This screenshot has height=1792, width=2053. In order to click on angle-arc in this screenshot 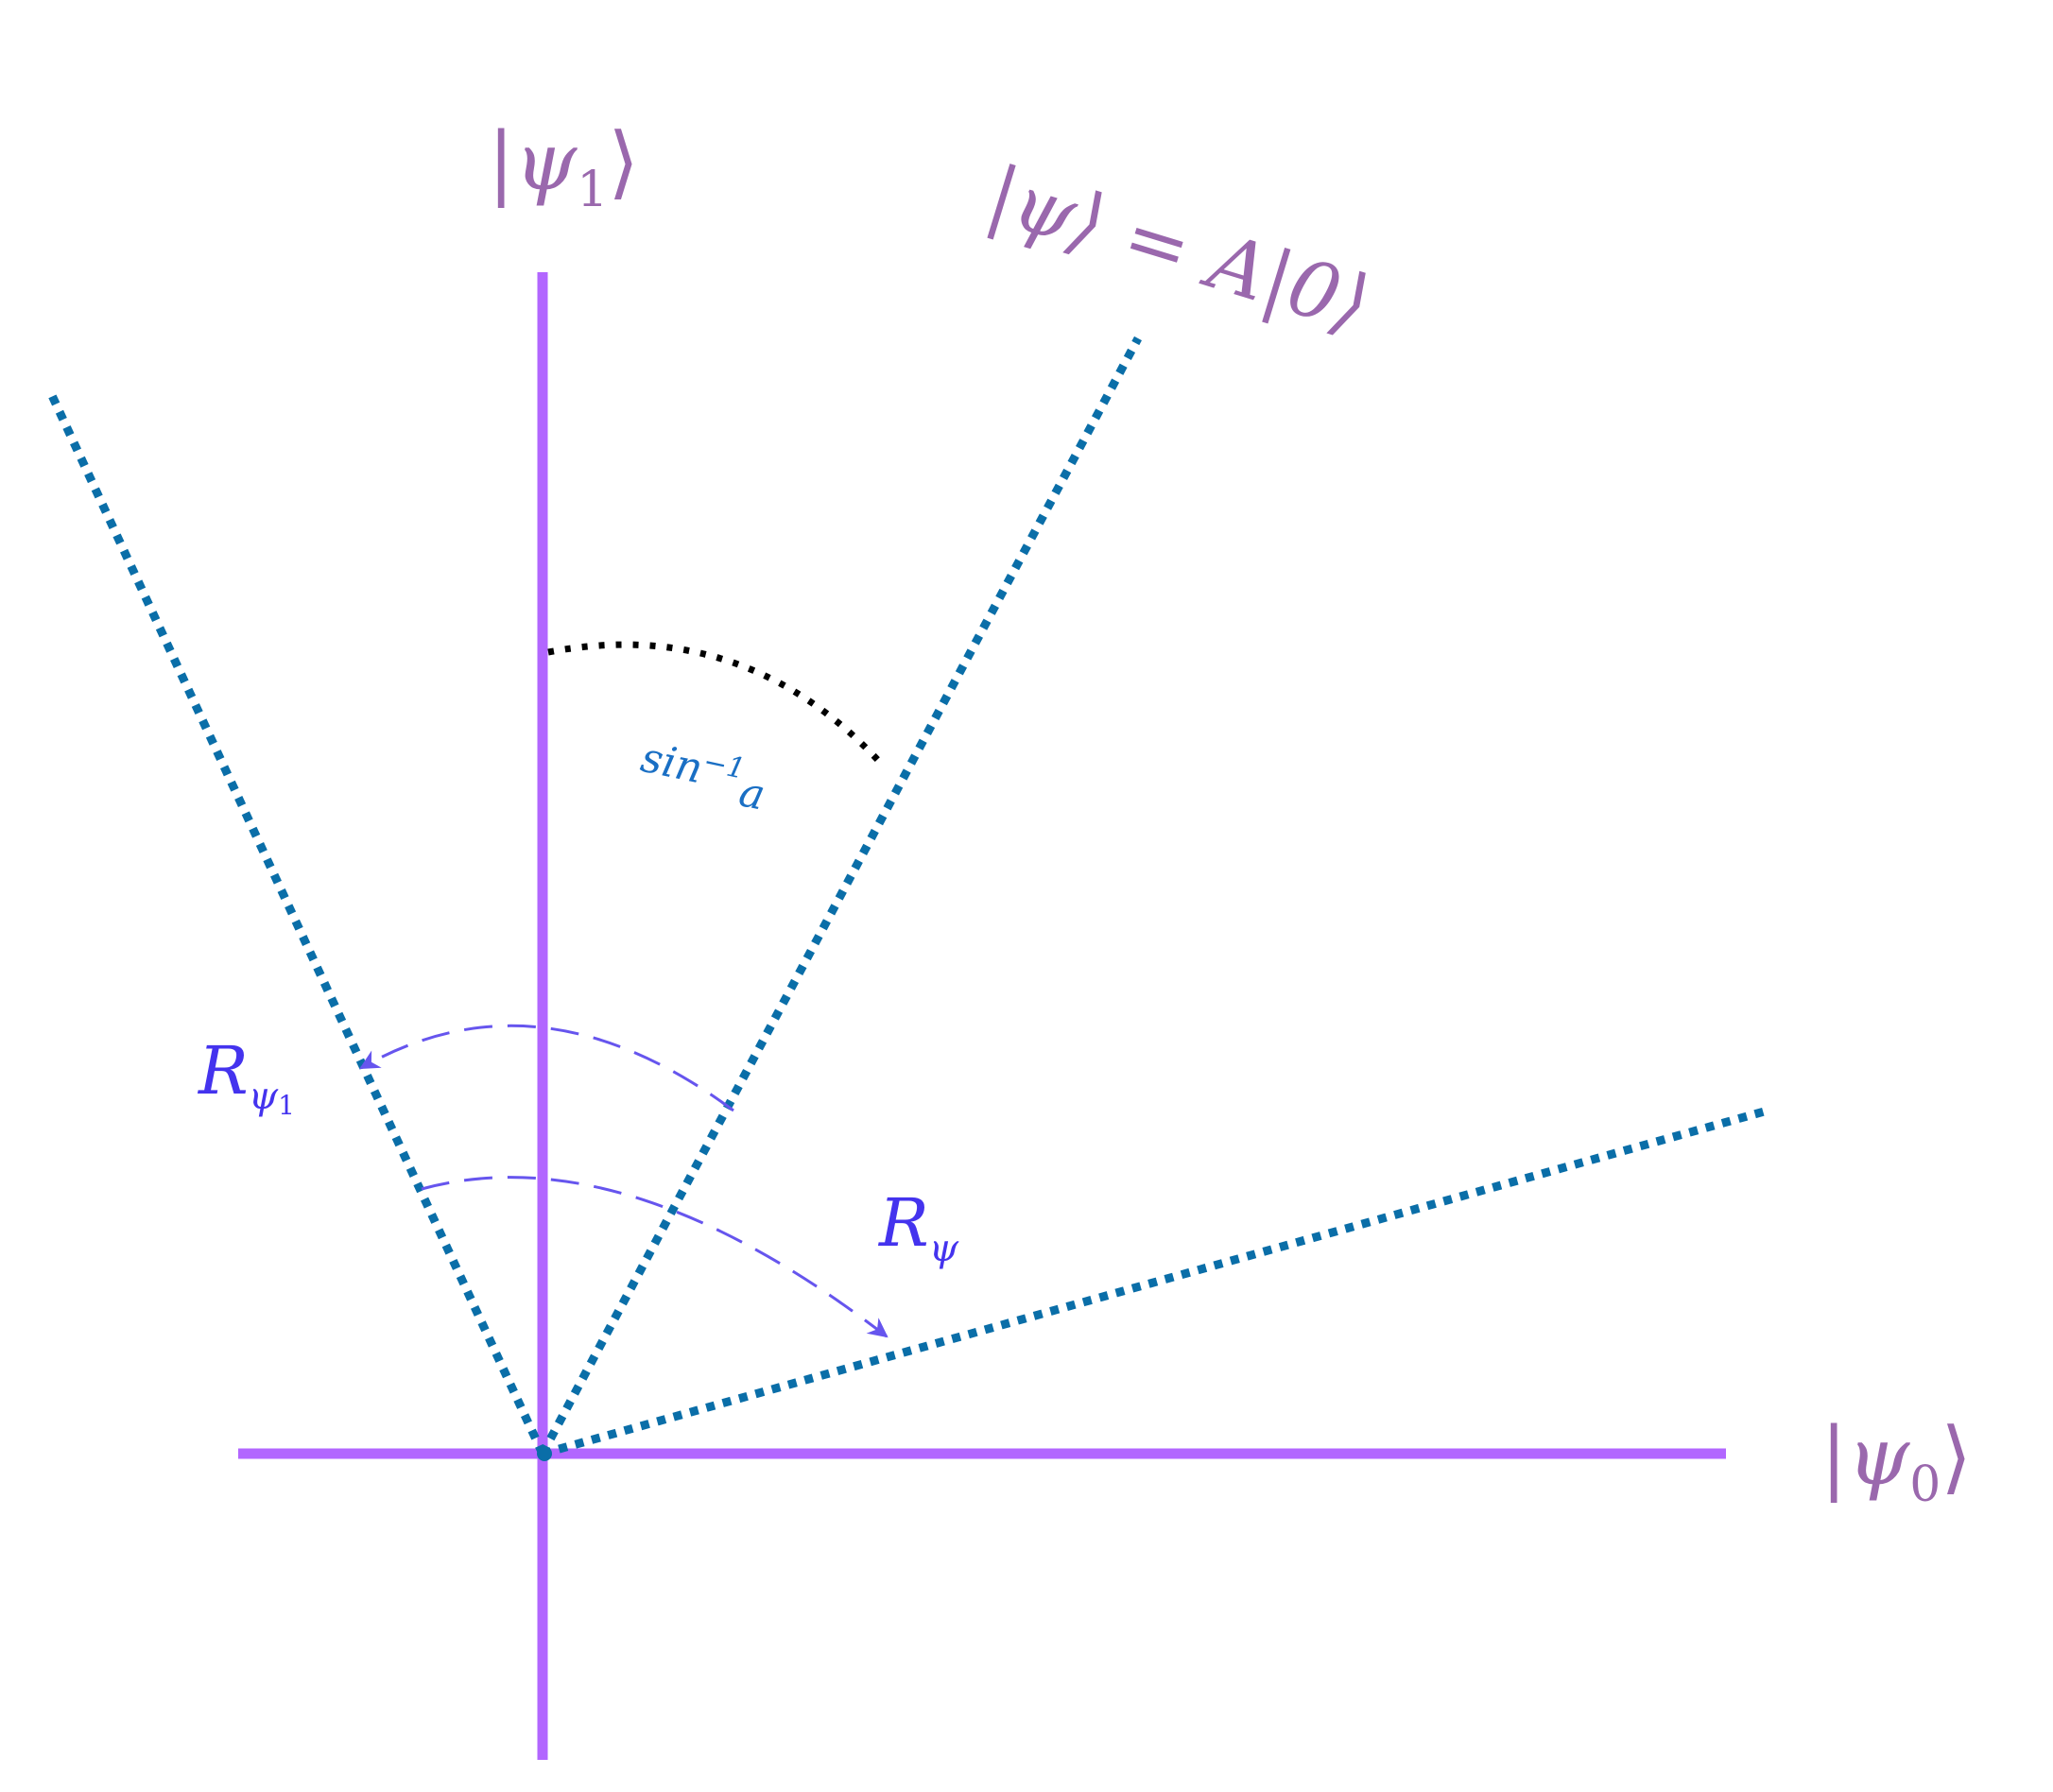, I will do `click(717, 705)`.